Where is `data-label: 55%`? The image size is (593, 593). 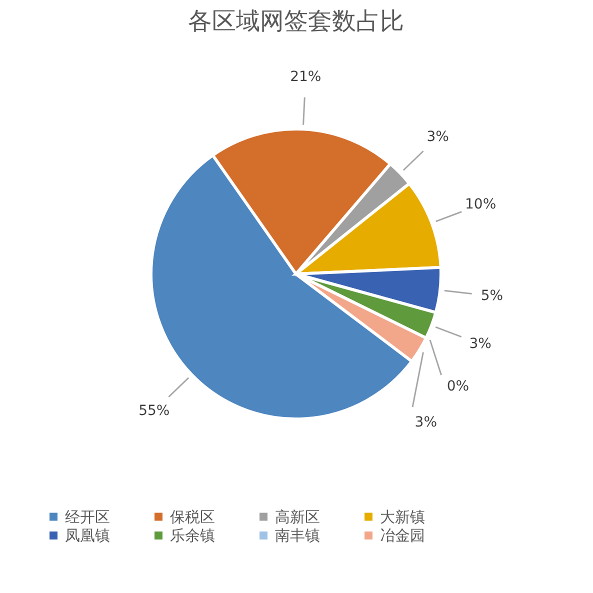 data-label: 55% is located at coordinates (154, 410).